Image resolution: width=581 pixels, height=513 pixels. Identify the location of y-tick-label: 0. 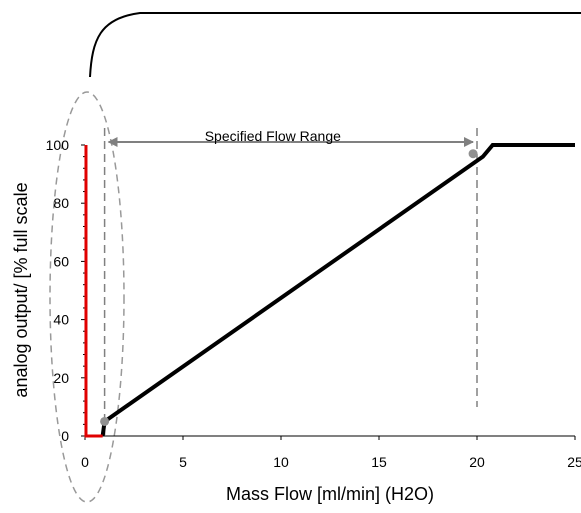
(65, 436).